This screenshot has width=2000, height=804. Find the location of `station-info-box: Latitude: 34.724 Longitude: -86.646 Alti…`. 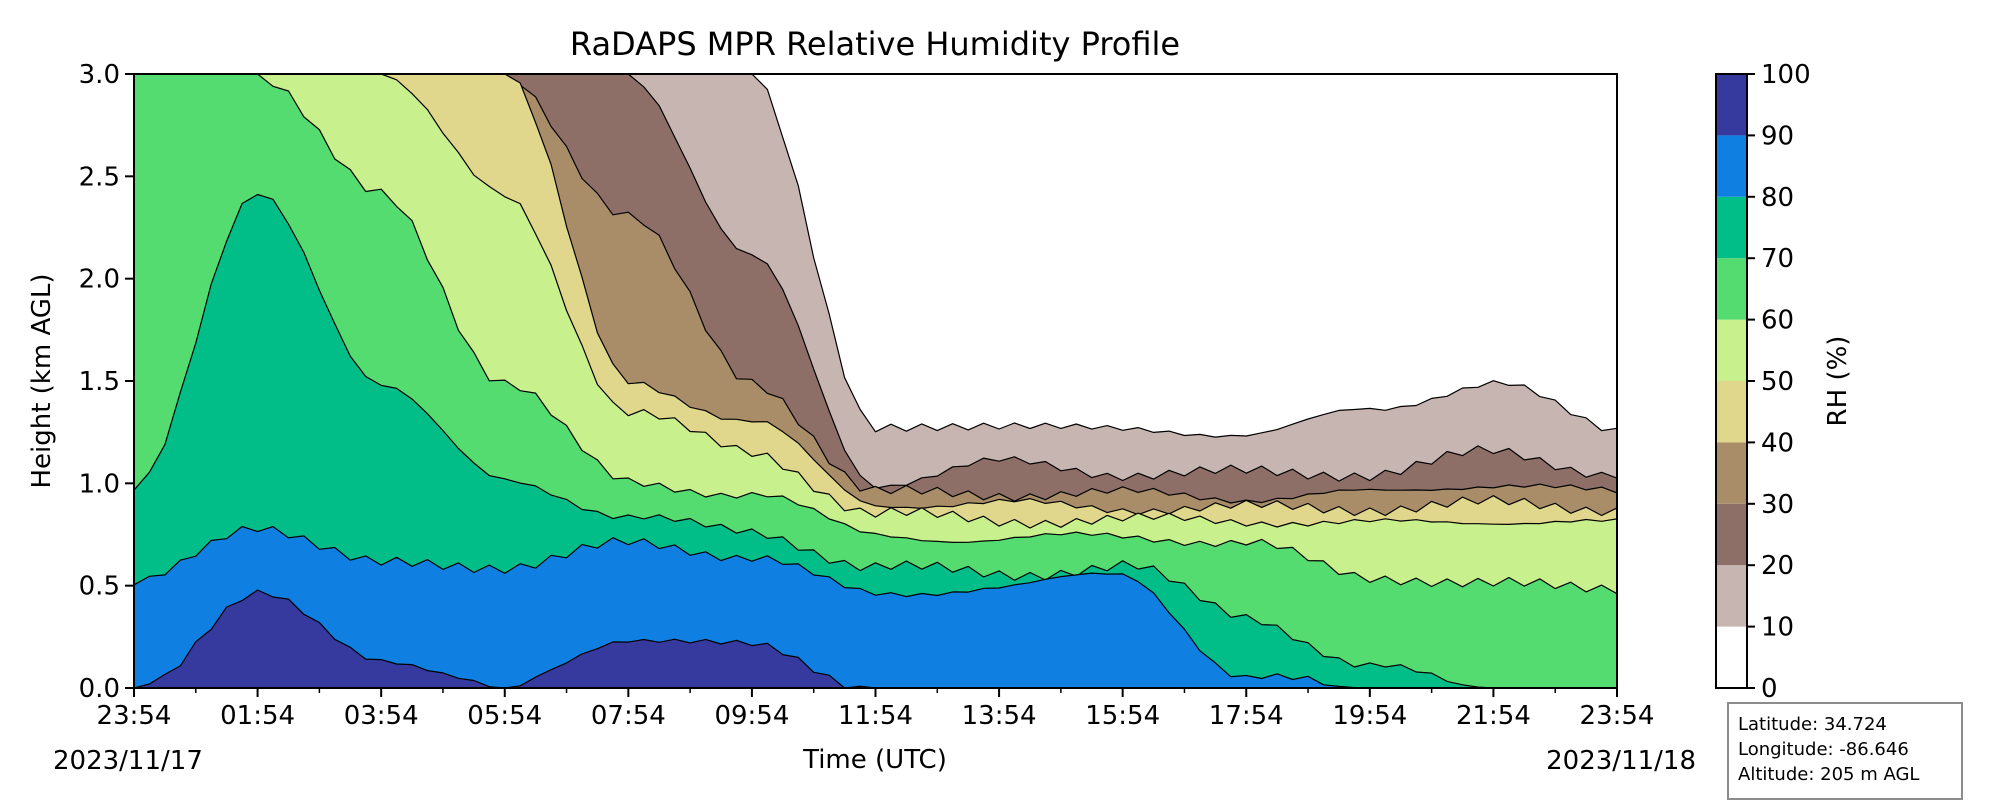

station-info-box: Latitude: 34.724 Longitude: -86.646 Alti… is located at coordinates (1845, 751).